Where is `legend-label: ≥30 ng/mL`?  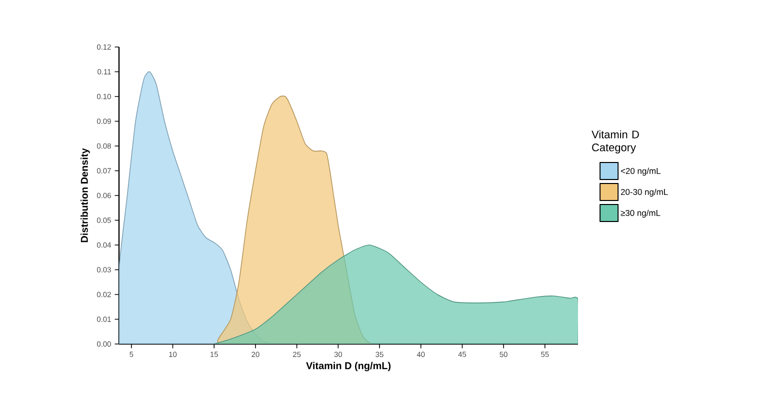
legend-label: ≥30 ng/mL is located at coordinates (640, 214).